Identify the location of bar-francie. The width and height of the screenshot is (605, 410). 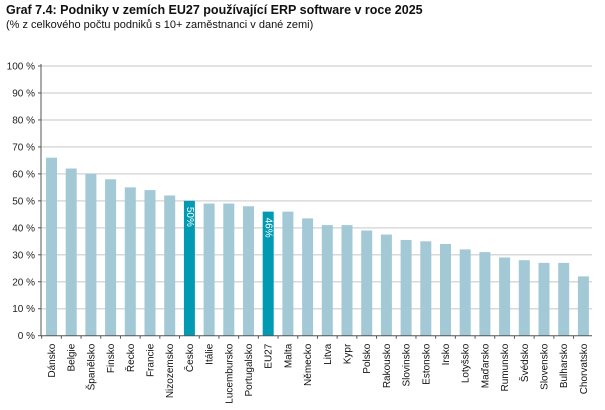
(150, 263).